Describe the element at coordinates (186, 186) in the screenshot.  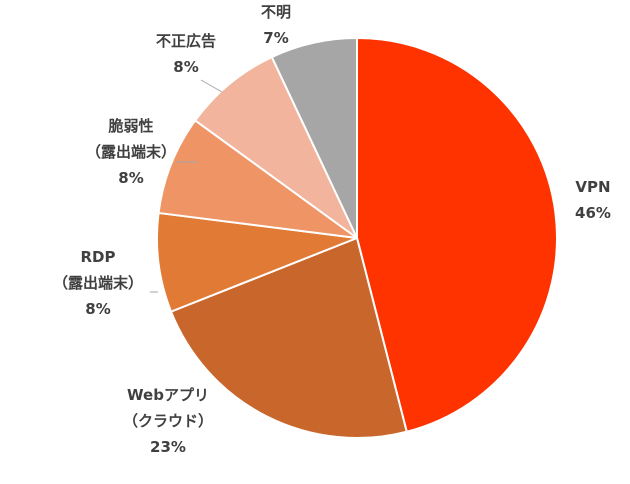
I see `leader-lines` at that location.